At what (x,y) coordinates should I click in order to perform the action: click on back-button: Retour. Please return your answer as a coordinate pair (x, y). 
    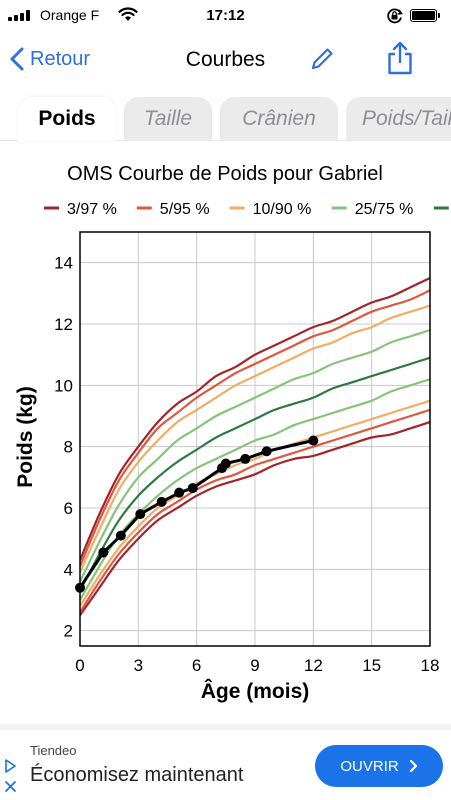
    Looking at the image, I should click on (50, 59).